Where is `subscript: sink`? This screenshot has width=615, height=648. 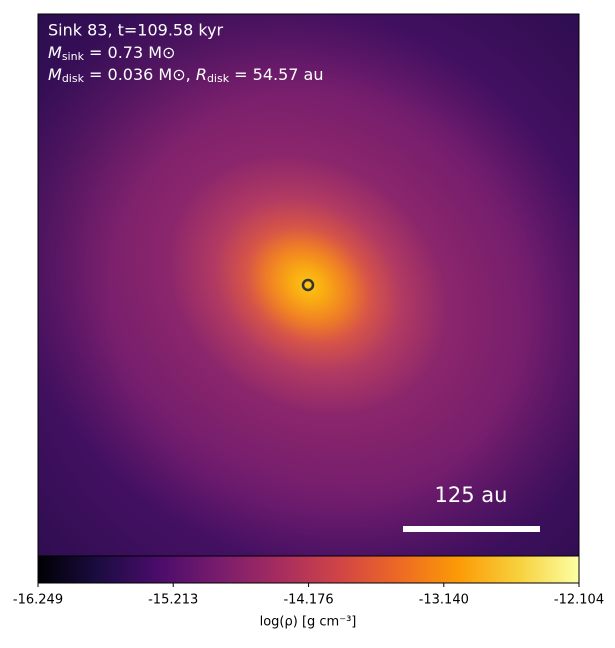
subscript: sink is located at coordinates (73, 56).